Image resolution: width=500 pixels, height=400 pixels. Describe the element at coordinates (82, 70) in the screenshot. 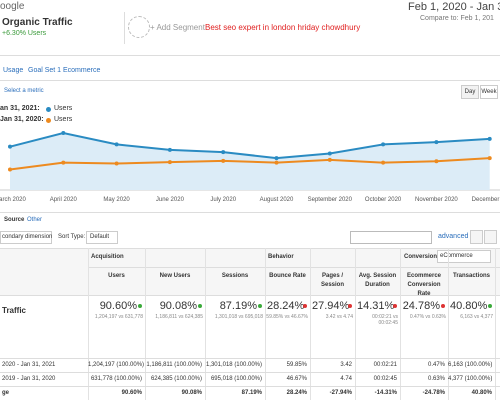

I see `tab: Ecommerce` at that location.